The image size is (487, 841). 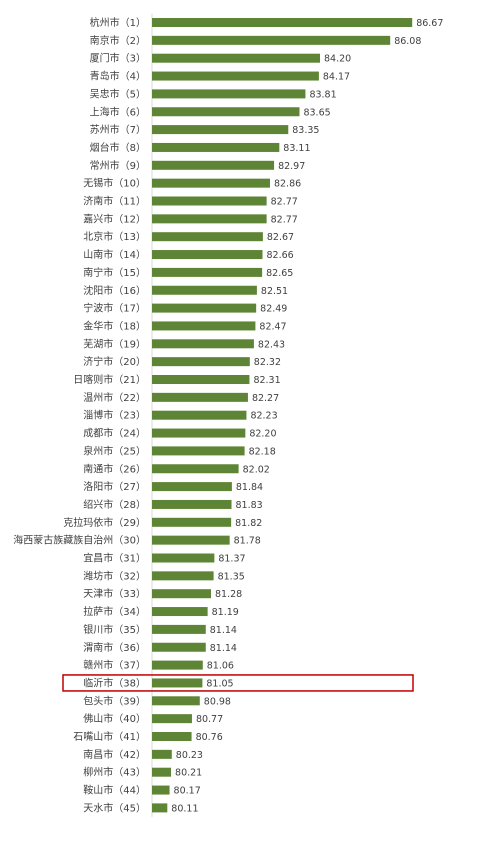 I want to click on value-label-17: 82.49, so click(x=273, y=309).